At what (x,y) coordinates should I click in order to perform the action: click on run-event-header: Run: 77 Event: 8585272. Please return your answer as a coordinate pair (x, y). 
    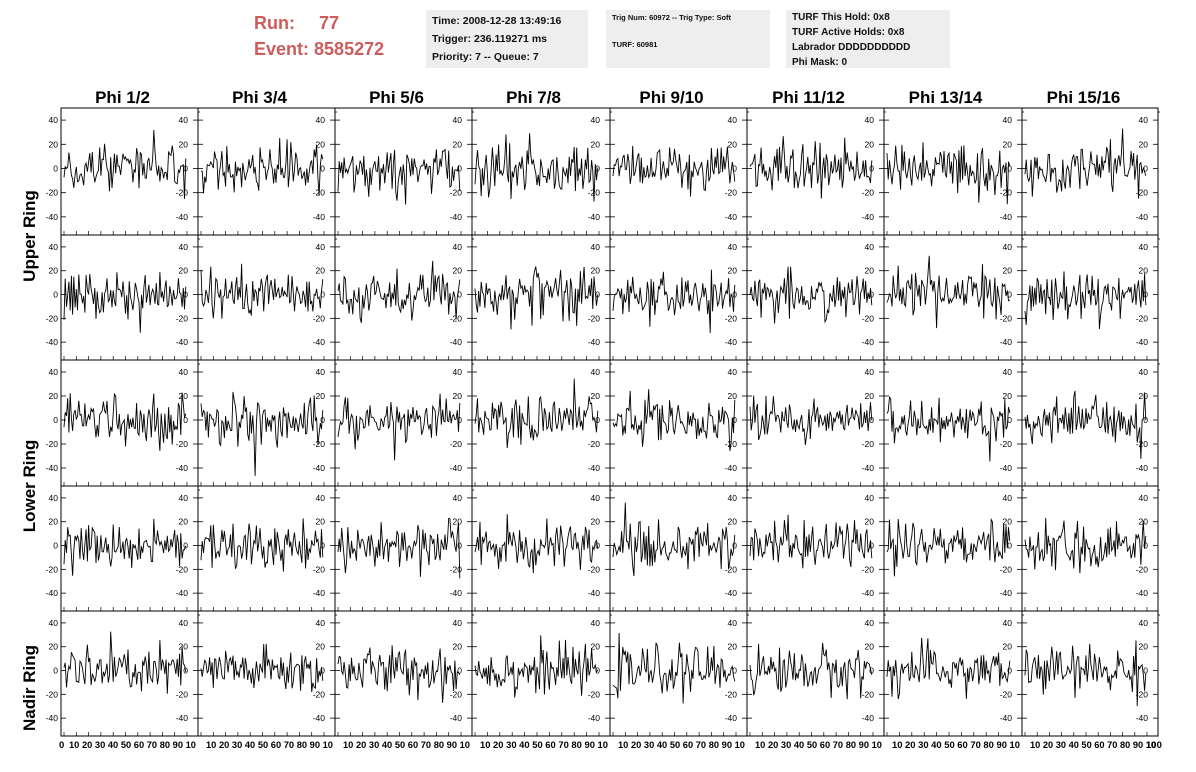
    Looking at the image, I should click on (319, 36).